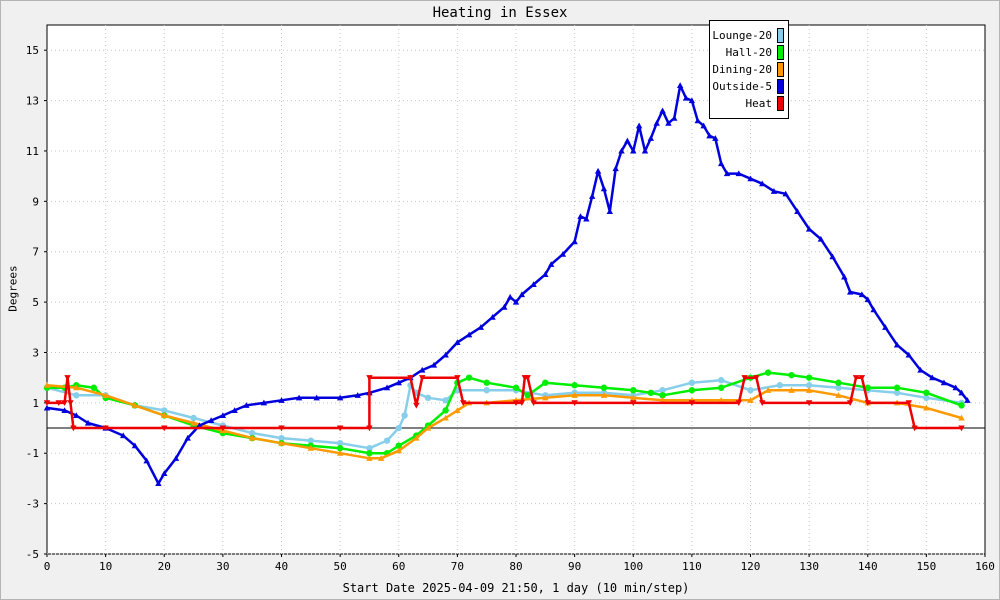  I want to click on y-tick-label: 3, so click(35, 352).